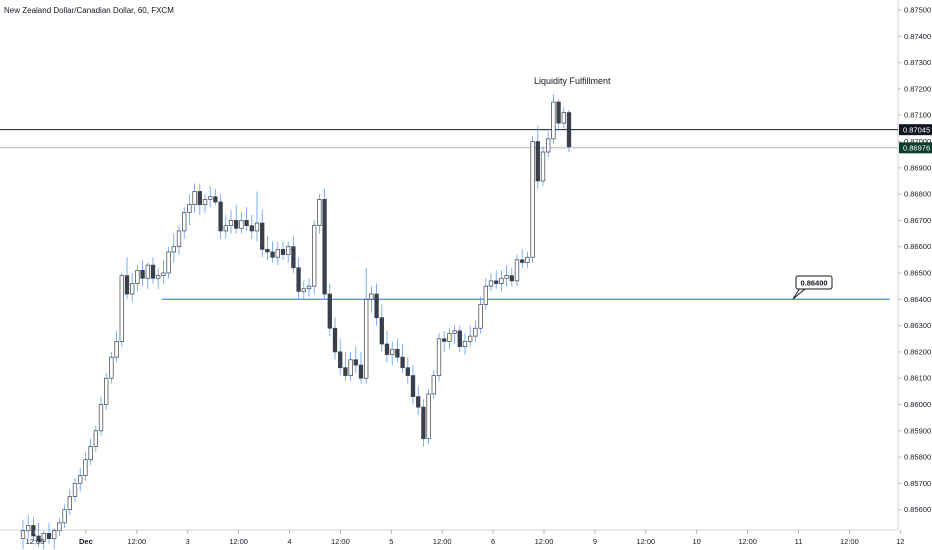 The image size is (932, 550). I want to click on time-tick-label: 3, so click(188, 541).